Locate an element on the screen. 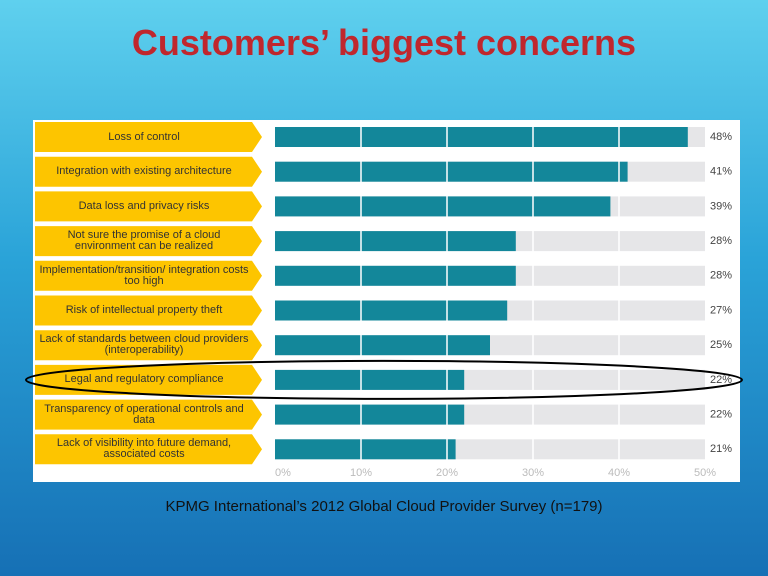  x-tick-label: 40% is located at coordinates (619, 473).